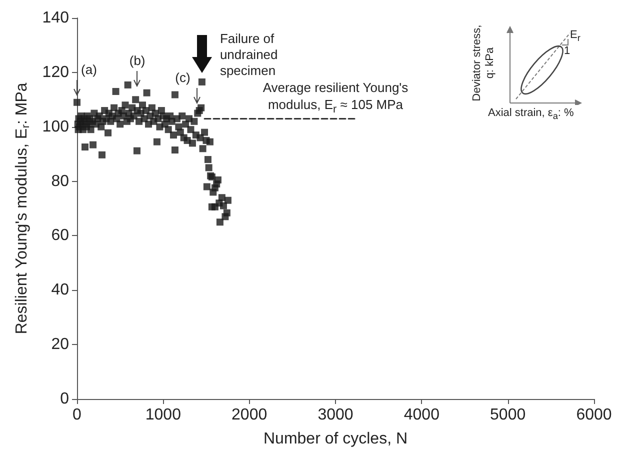 The width and height of the screenshot is (627, 459). I want to click on annotation: Failure of undrained specimen, so click(249, 55).